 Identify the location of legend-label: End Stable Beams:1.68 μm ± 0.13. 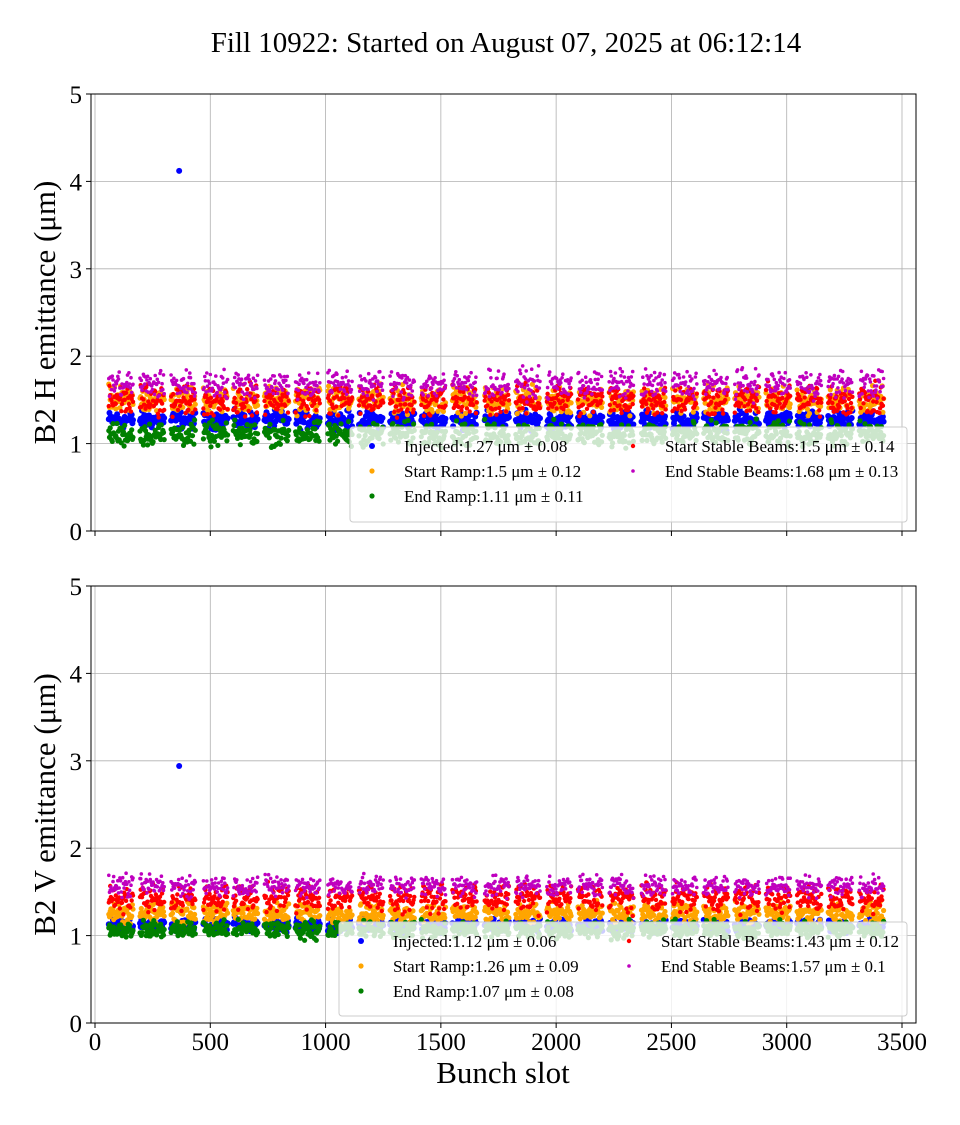
(781, 471).